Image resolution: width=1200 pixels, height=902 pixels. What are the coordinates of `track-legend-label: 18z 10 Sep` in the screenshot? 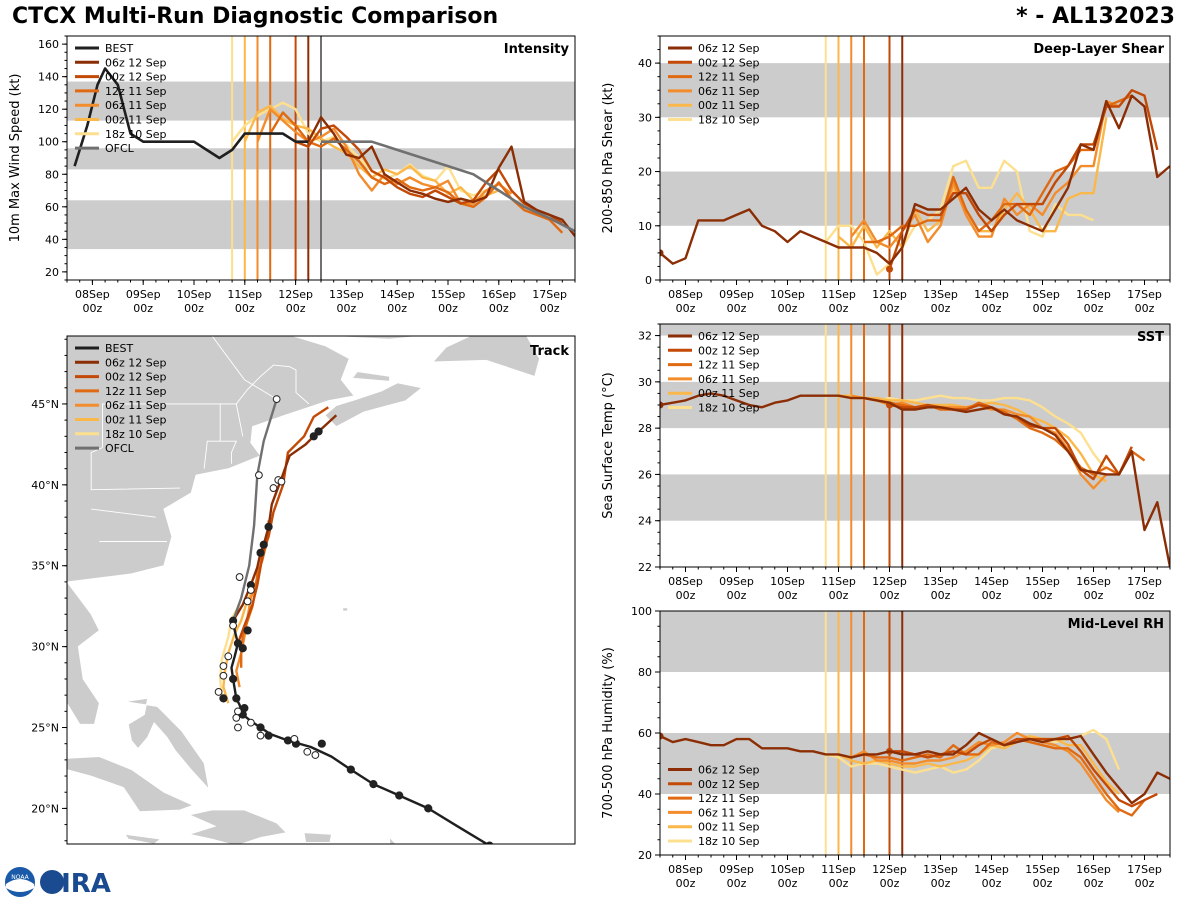 It's located at (136, 434).